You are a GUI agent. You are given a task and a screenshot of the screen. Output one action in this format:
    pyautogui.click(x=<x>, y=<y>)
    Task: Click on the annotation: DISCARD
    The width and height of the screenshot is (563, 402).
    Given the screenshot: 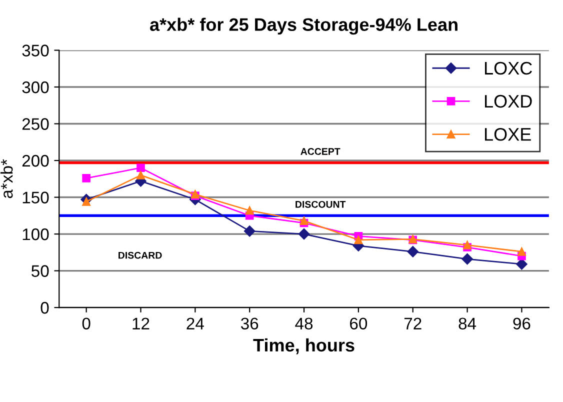 What is the action you would take?
    pyautogui.click(x=140, y=255)
    